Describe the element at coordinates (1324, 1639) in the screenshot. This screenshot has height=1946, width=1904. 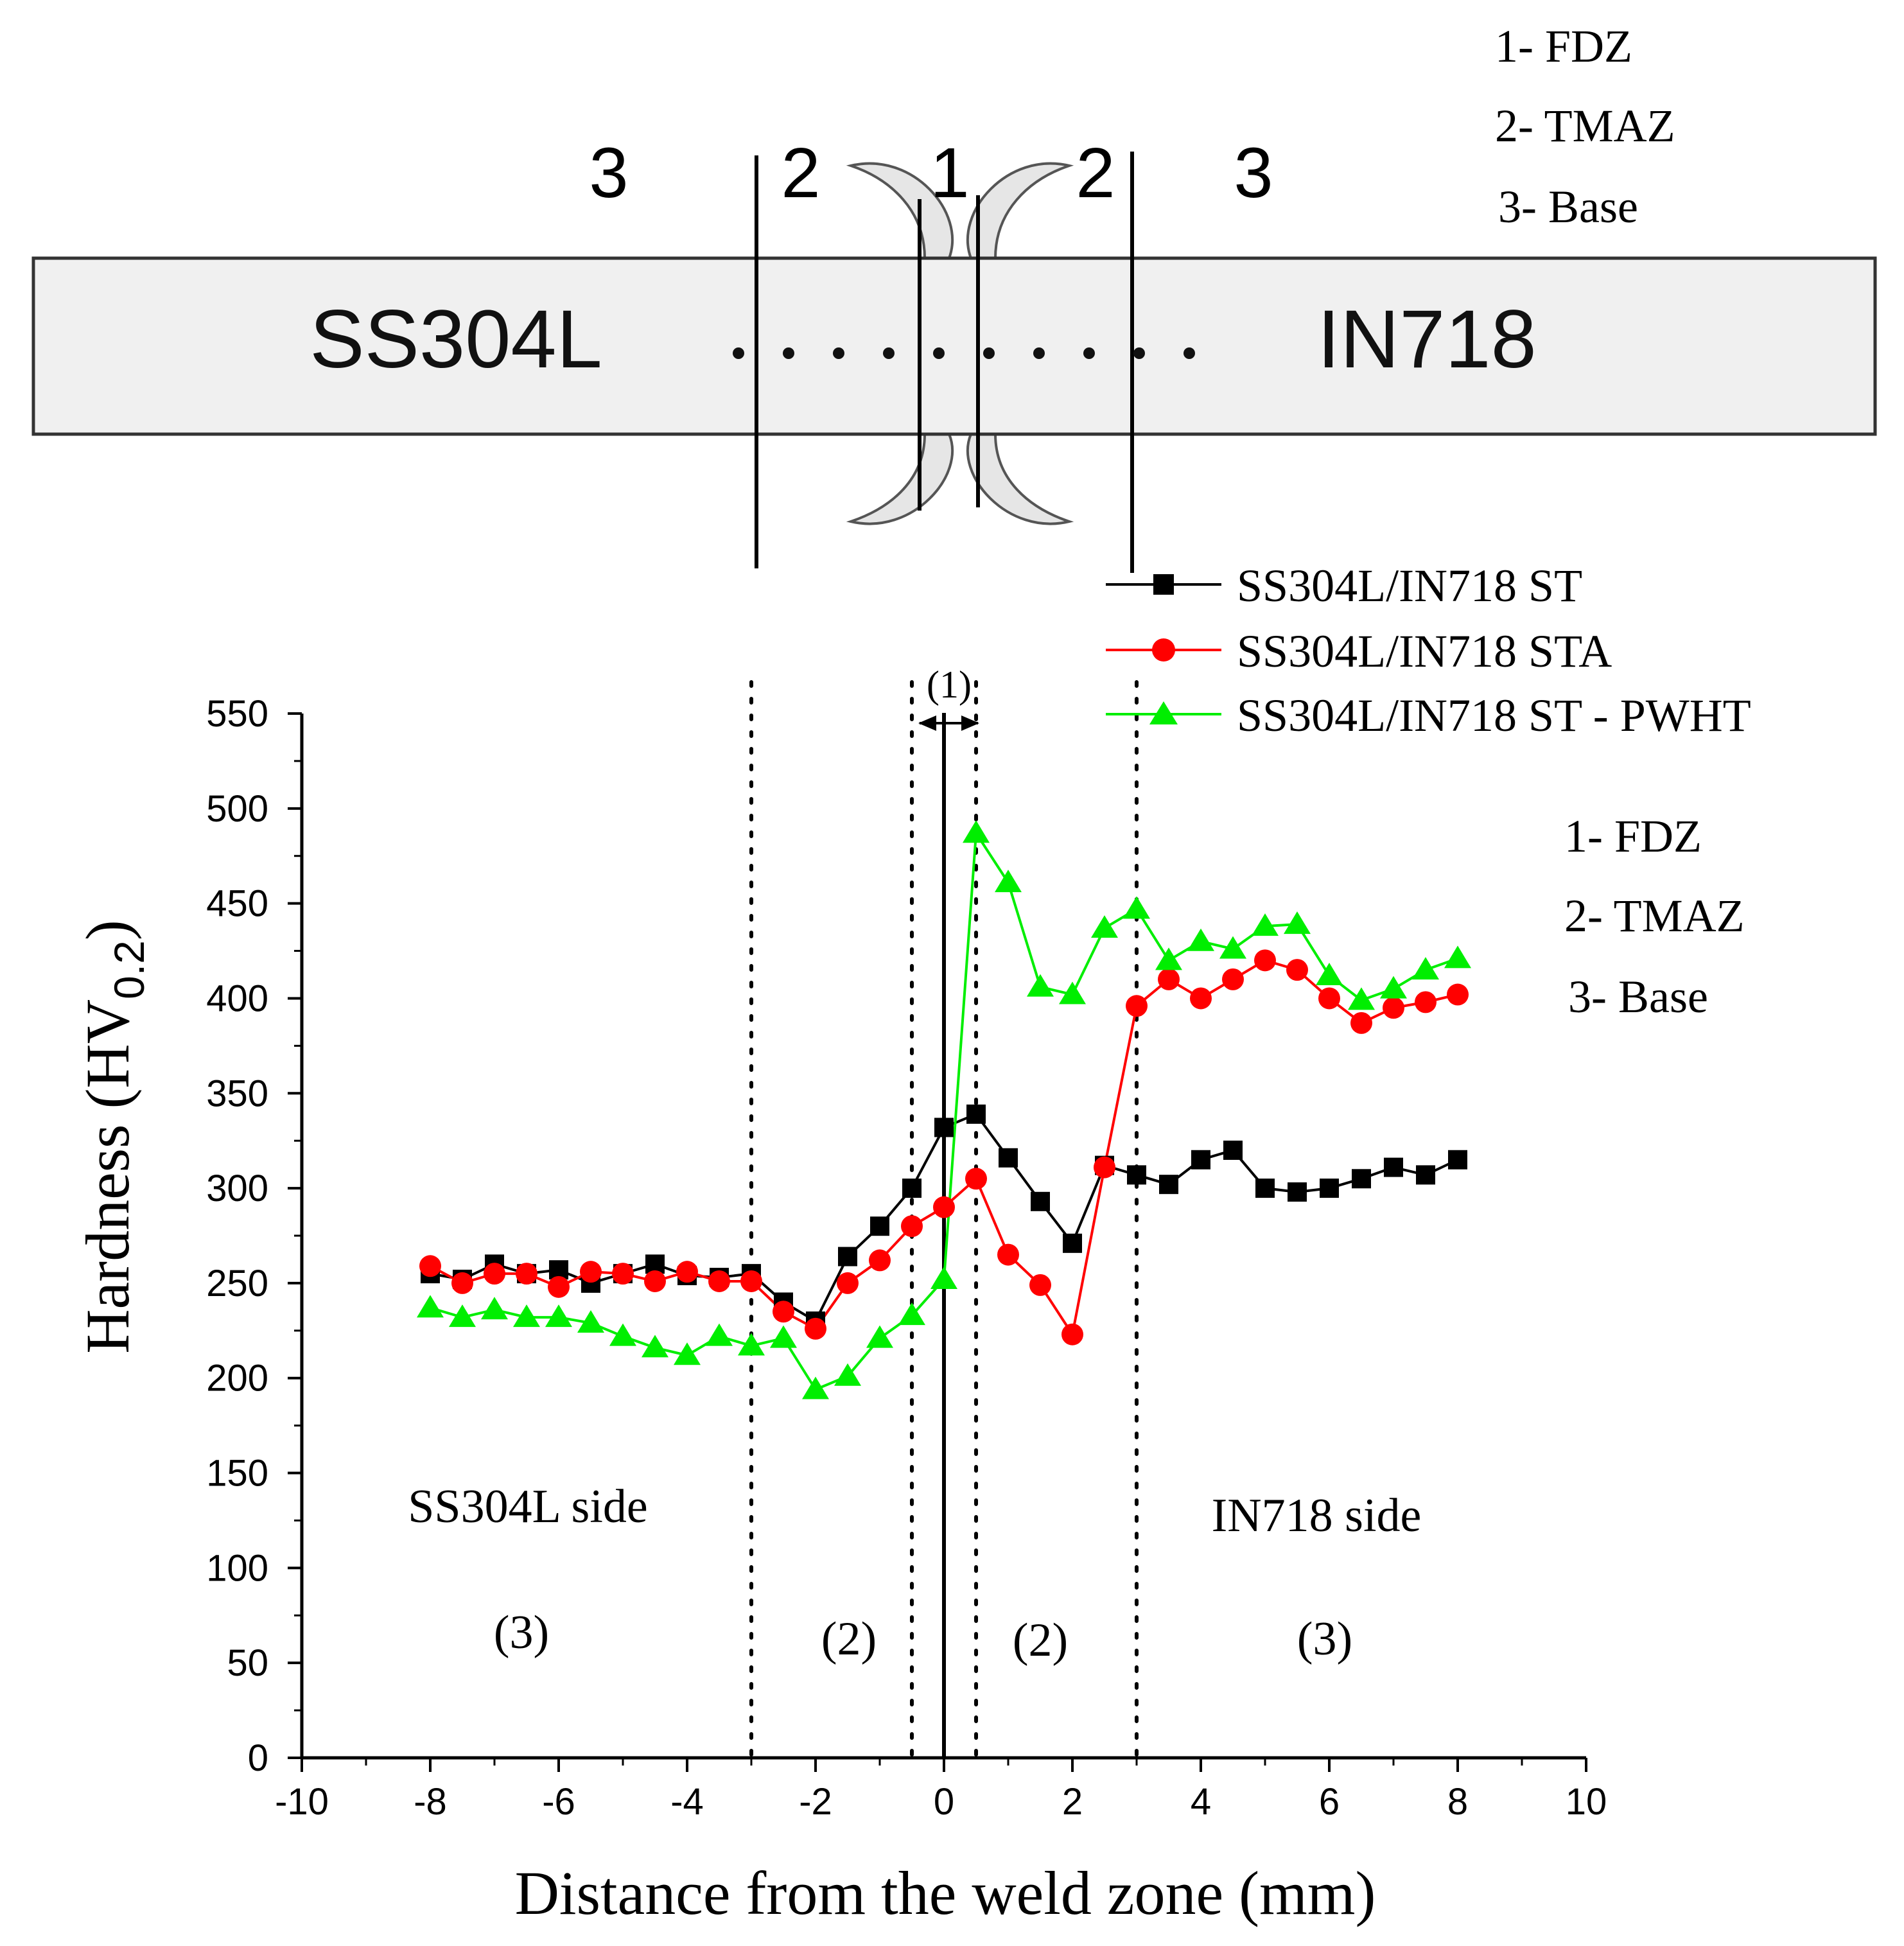
I see `region-label-base-right: (3)` at that location.